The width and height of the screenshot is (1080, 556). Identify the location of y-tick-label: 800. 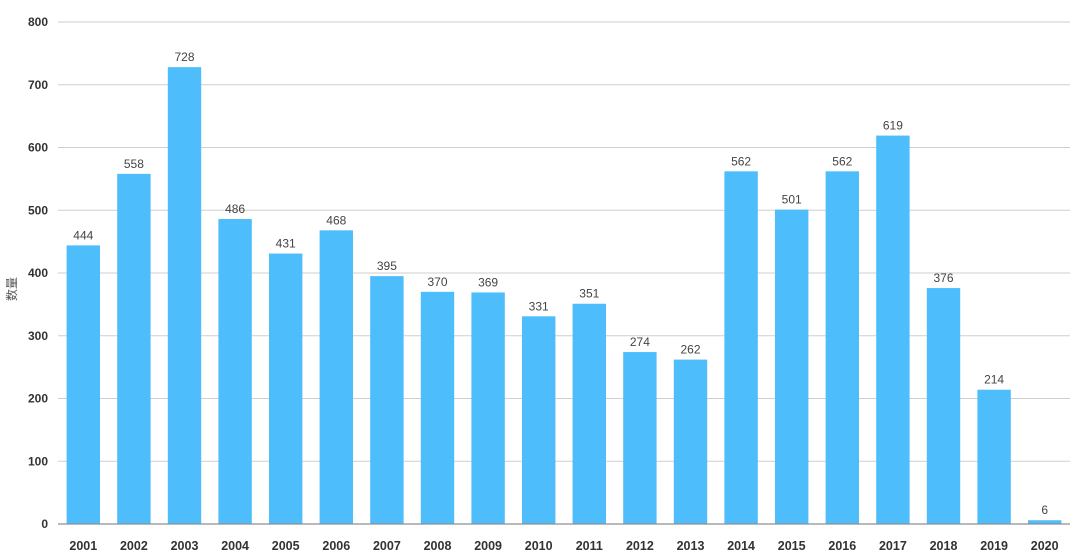
(38, 22).